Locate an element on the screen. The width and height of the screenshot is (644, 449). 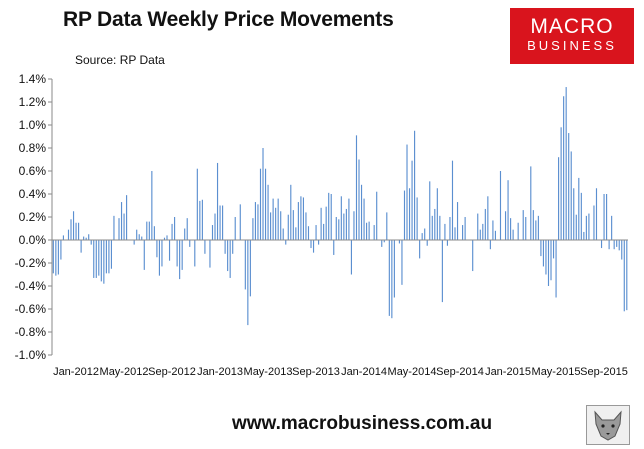
y-tick-label: -1.0% is located at coordinates (31, 355).